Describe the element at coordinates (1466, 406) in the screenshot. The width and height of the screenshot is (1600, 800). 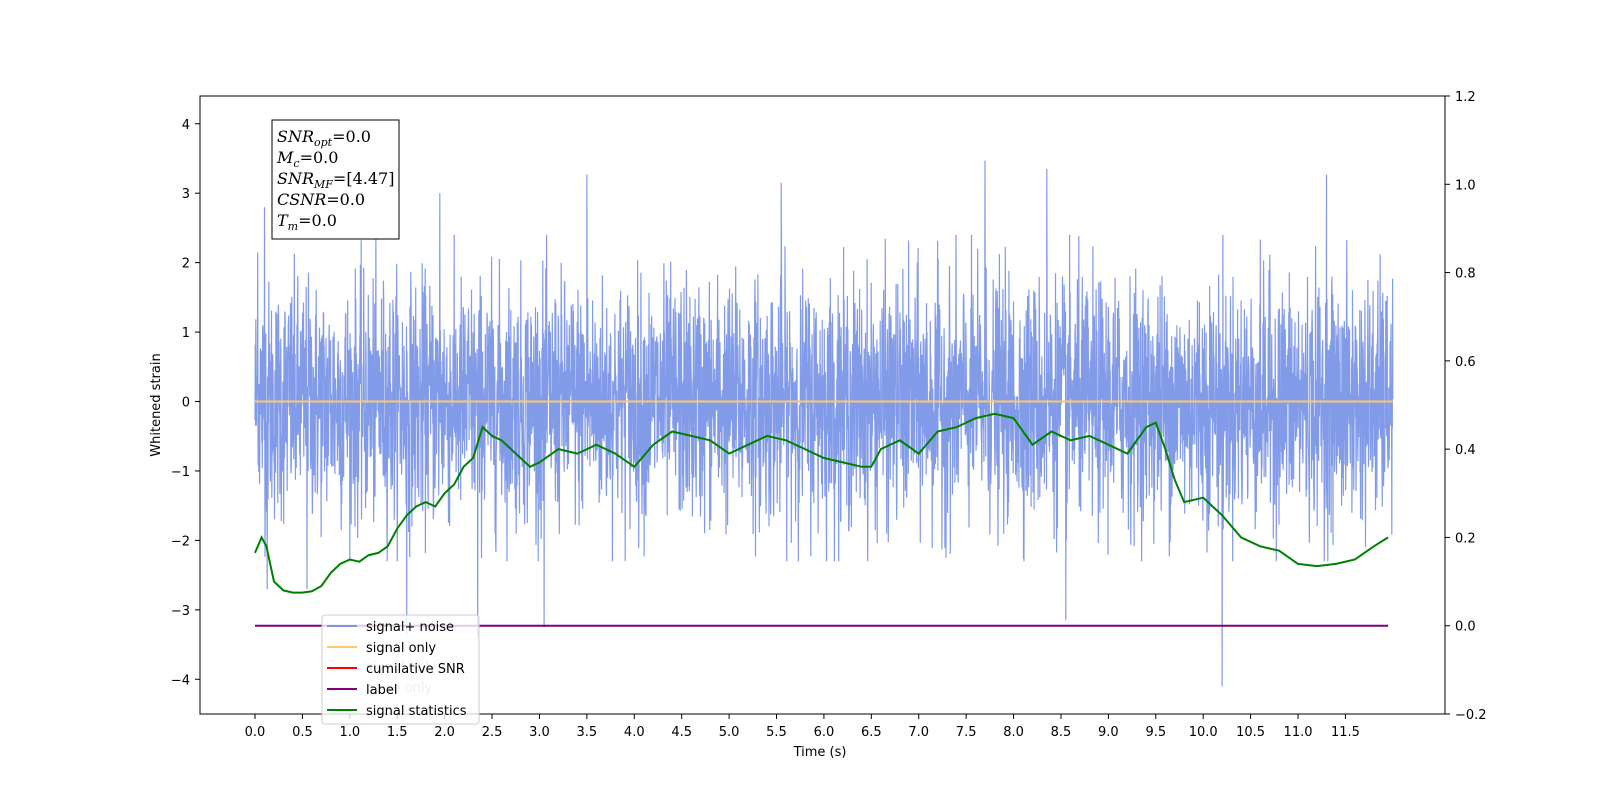
I see `y2-axis-ticks: 1.2 1.0 0.8 0.6 0.4 0.2 0.0 −0.2` at that location.